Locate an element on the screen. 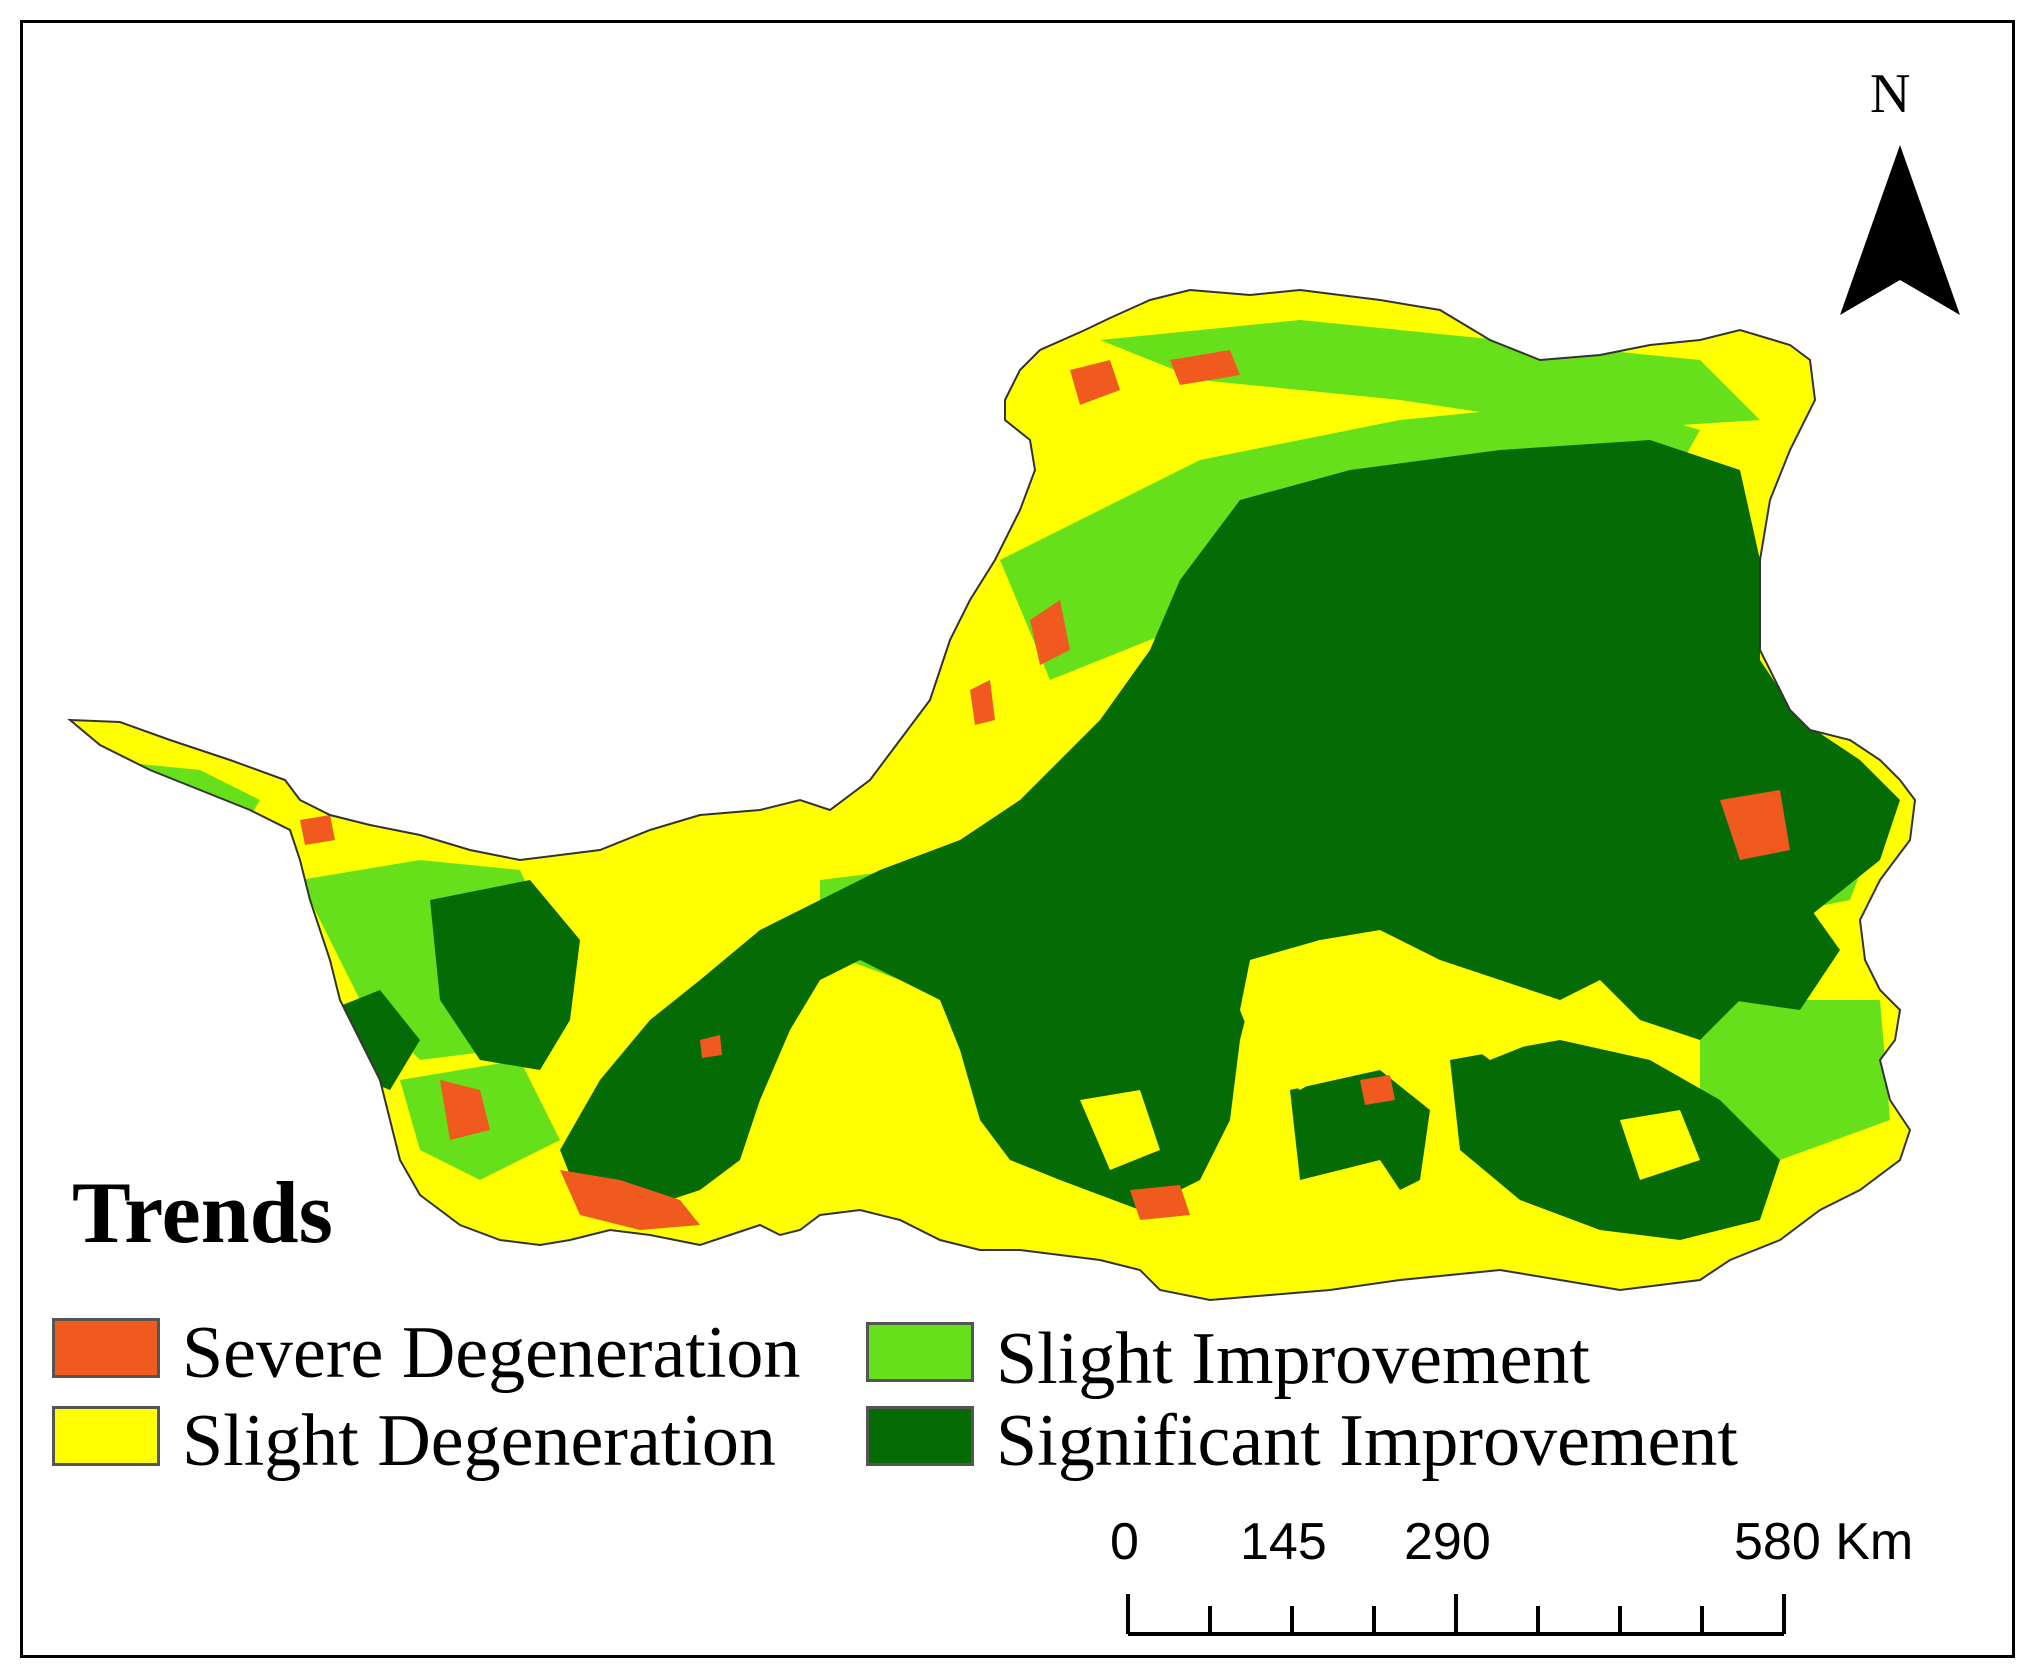 This screenshot has height=1678, width=2041. legend-label-slight-degeneration: Slight Degeneration is located at coordinates (479, 1441).